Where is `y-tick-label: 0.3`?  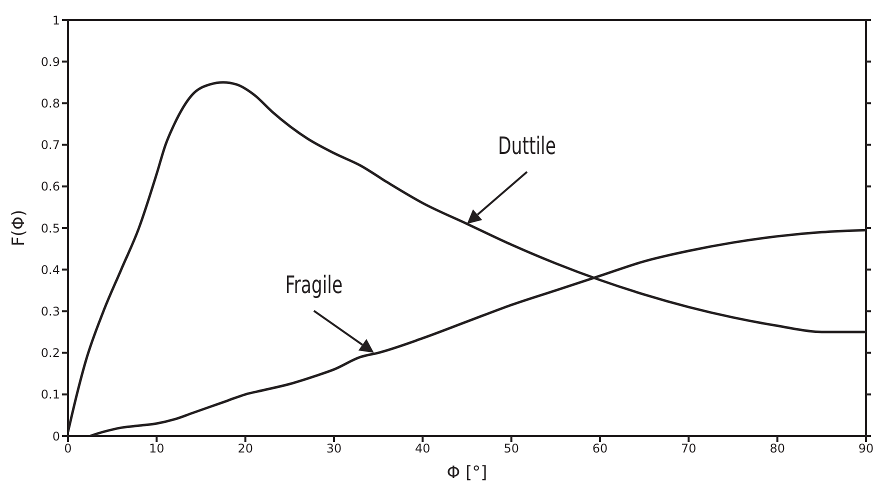 y-tick-label: 0.3 is located at coordinates (50, 311).